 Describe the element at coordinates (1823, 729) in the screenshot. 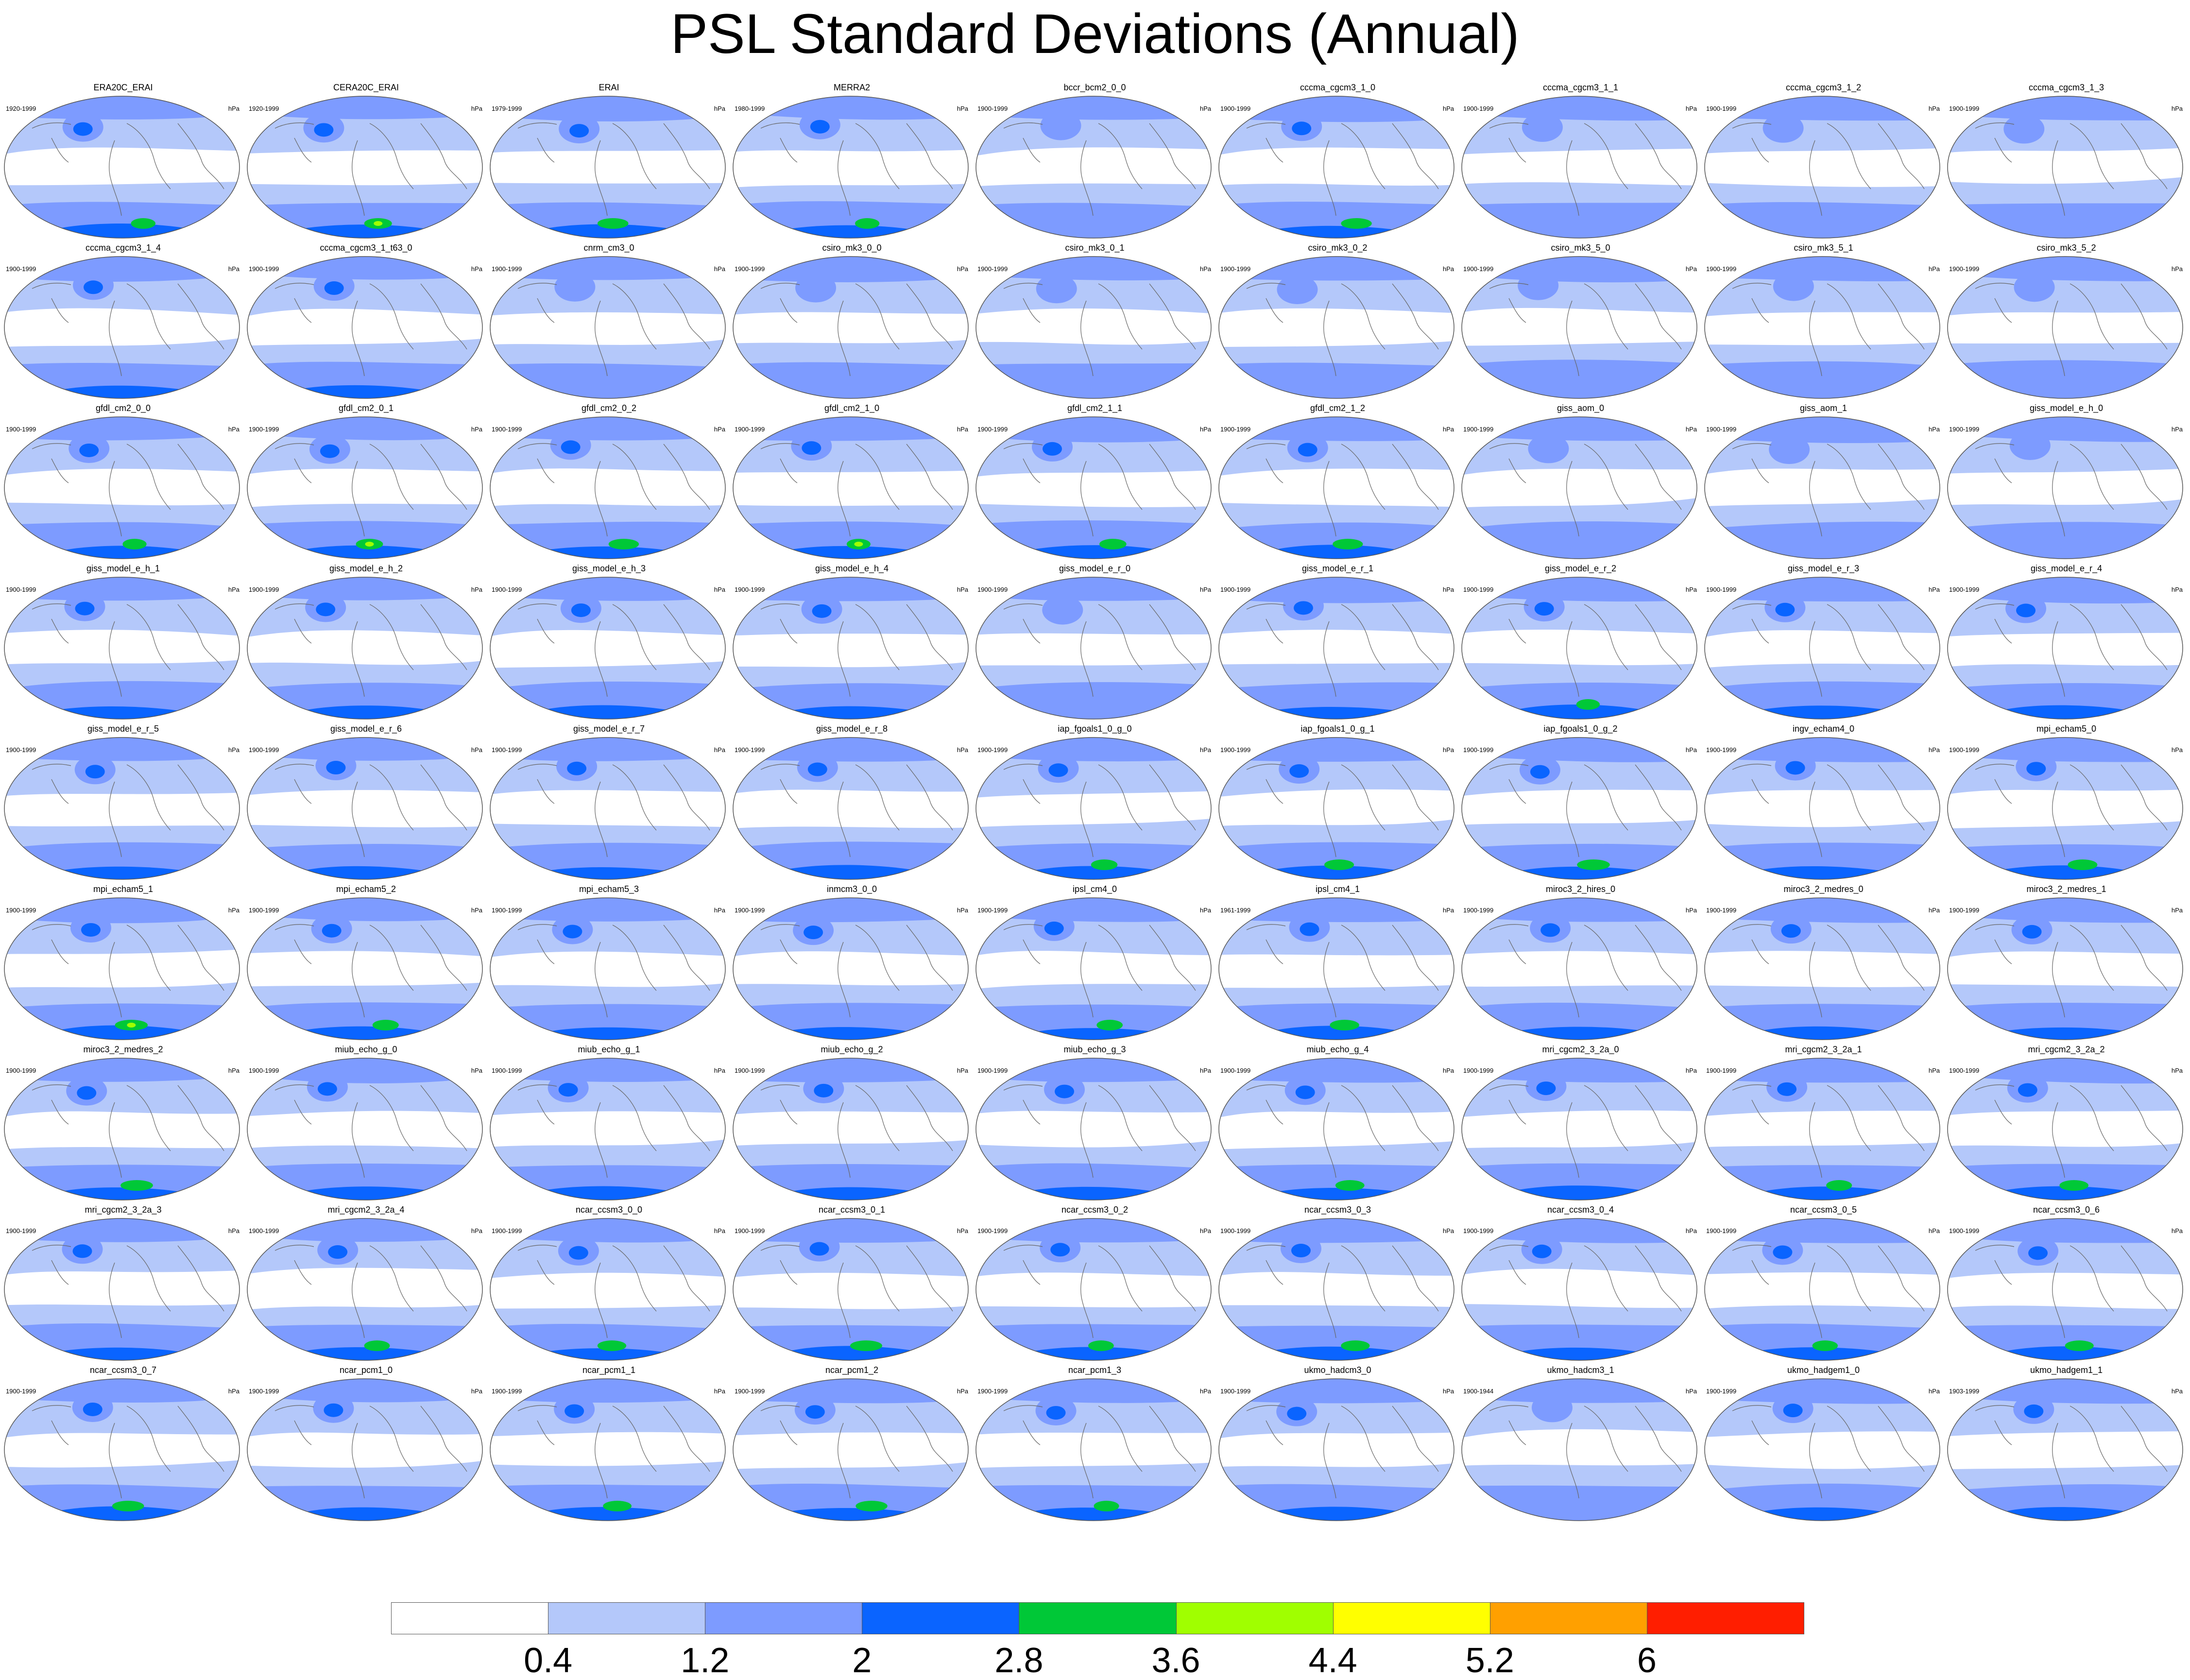

I see `panel-title: ingv_echam4_0` at that location.